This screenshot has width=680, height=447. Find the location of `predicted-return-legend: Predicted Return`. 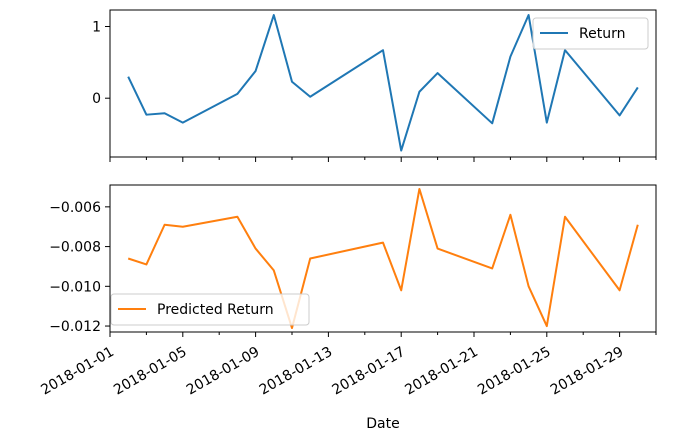

predicted-return-legend: Predicted Return is located at coordinates (210, 309).